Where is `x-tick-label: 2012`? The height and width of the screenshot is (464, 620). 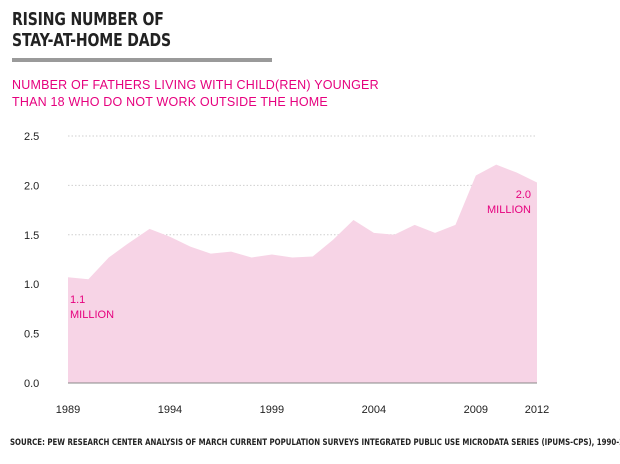 x-tick-label: 2012 is located at coordinates (537, 410).